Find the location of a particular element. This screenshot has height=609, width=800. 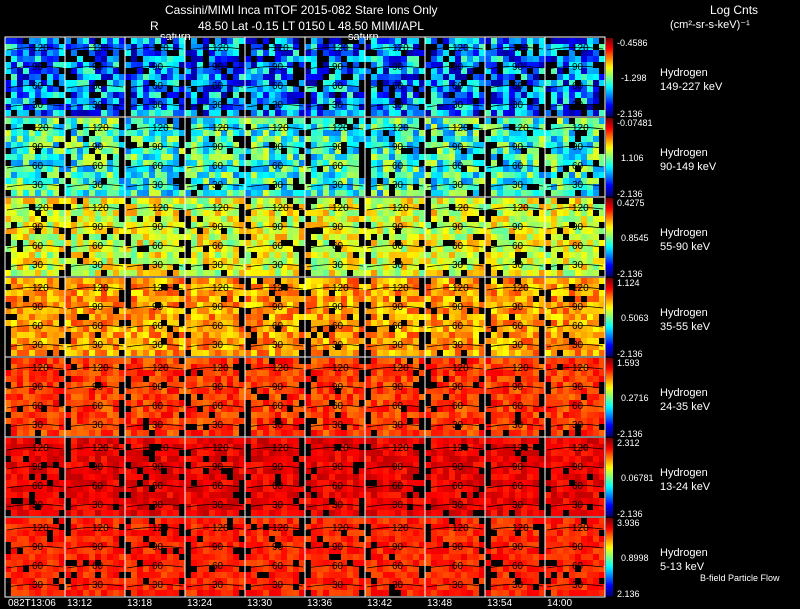

colorbar is located at coordinates (609, 237).